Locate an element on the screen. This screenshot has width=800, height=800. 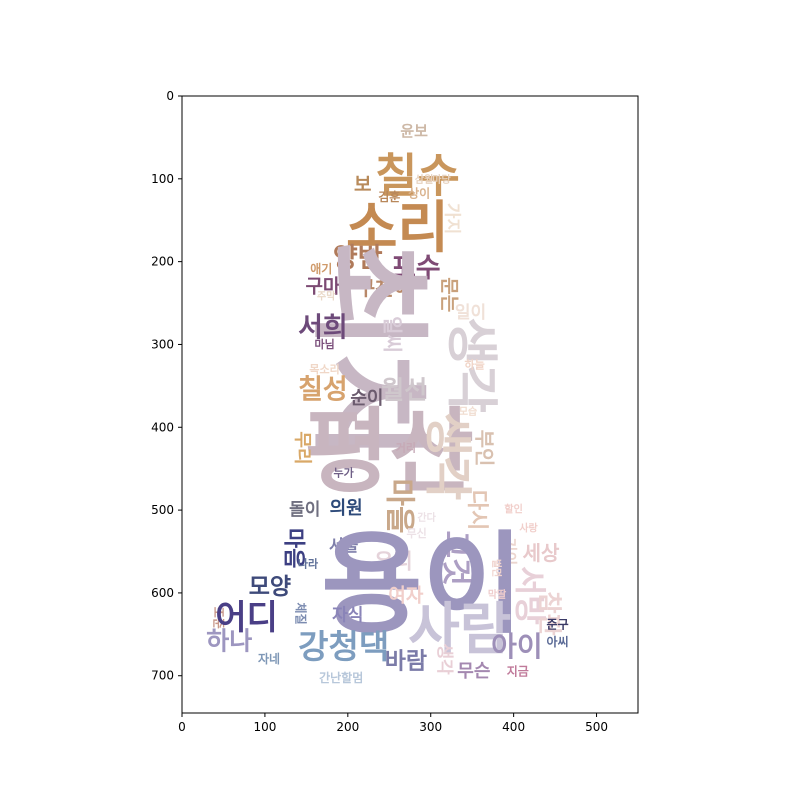
word-27: 모습 is located at coordinates (468, 411).